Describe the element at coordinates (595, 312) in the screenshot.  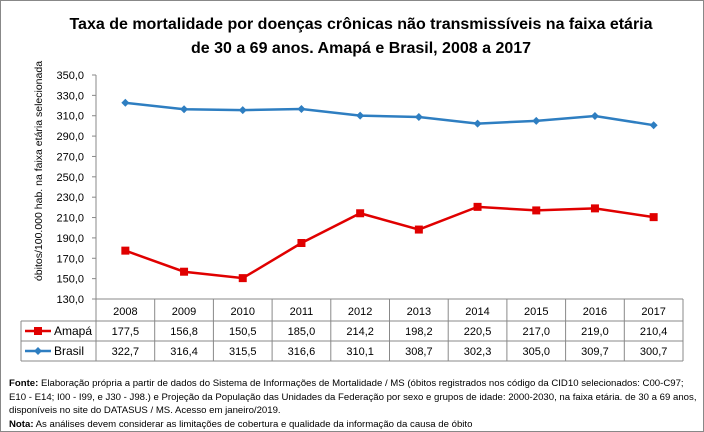
I see `x-tick-label: 2016` at that location.